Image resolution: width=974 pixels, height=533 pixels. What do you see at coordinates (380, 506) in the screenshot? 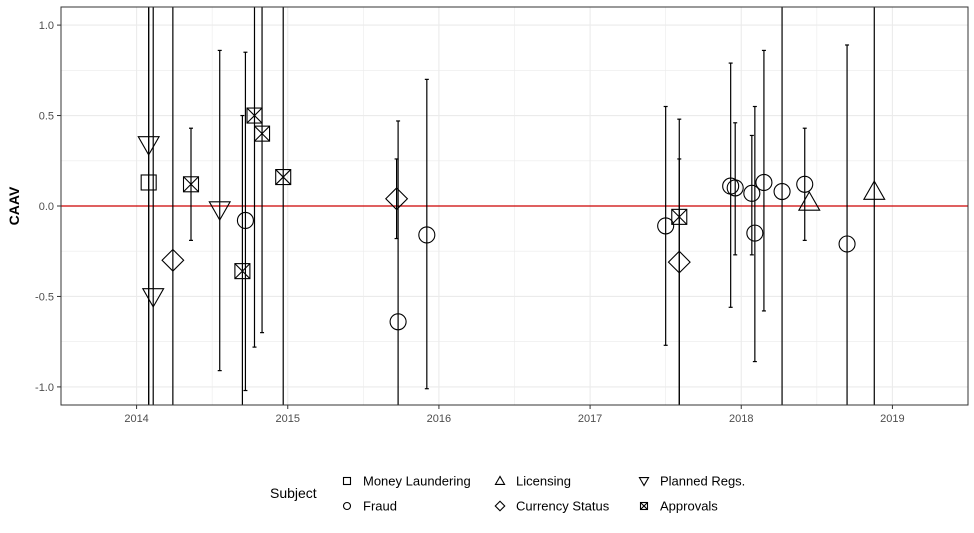
I see `legend-label: Fraud` at bounding box center [380, 506].